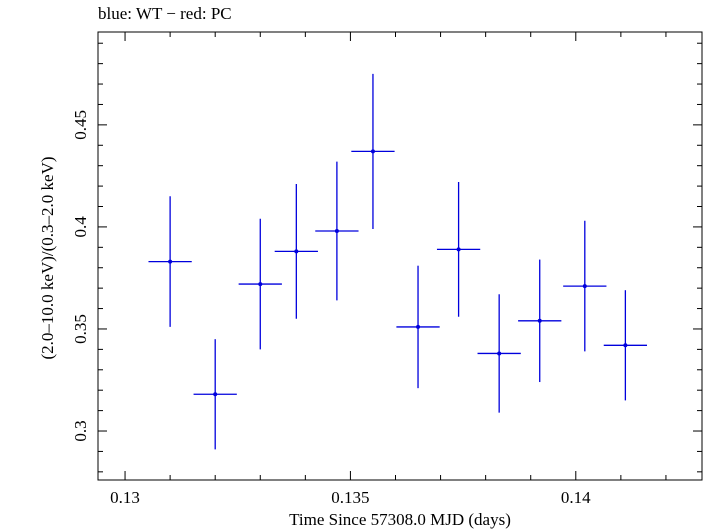  What do you see at coordinates (350, 497) in the screenshot?
I see `x-tick-label: 0.135` at bounding box center [350, 497].